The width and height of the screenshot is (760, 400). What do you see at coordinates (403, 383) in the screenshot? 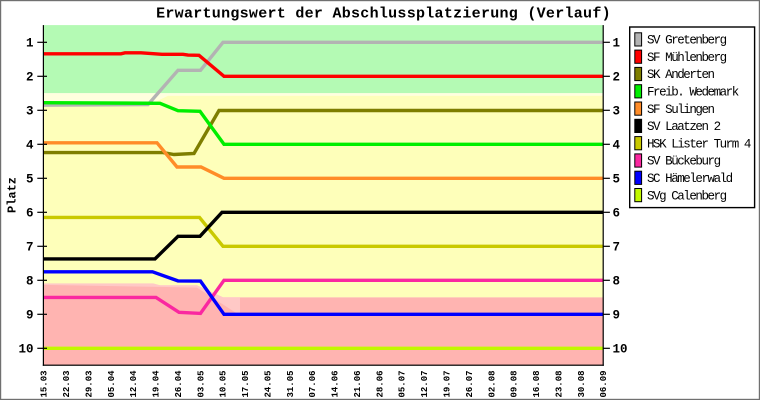
I see `svg-text: 05.07` at bounding box center [403, 383].